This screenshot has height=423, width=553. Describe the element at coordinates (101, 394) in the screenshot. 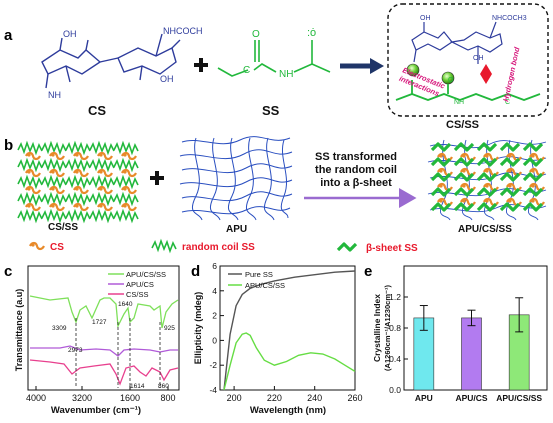

I see `ftir-x-ticks: 4000 3200 1600 800` at that location.